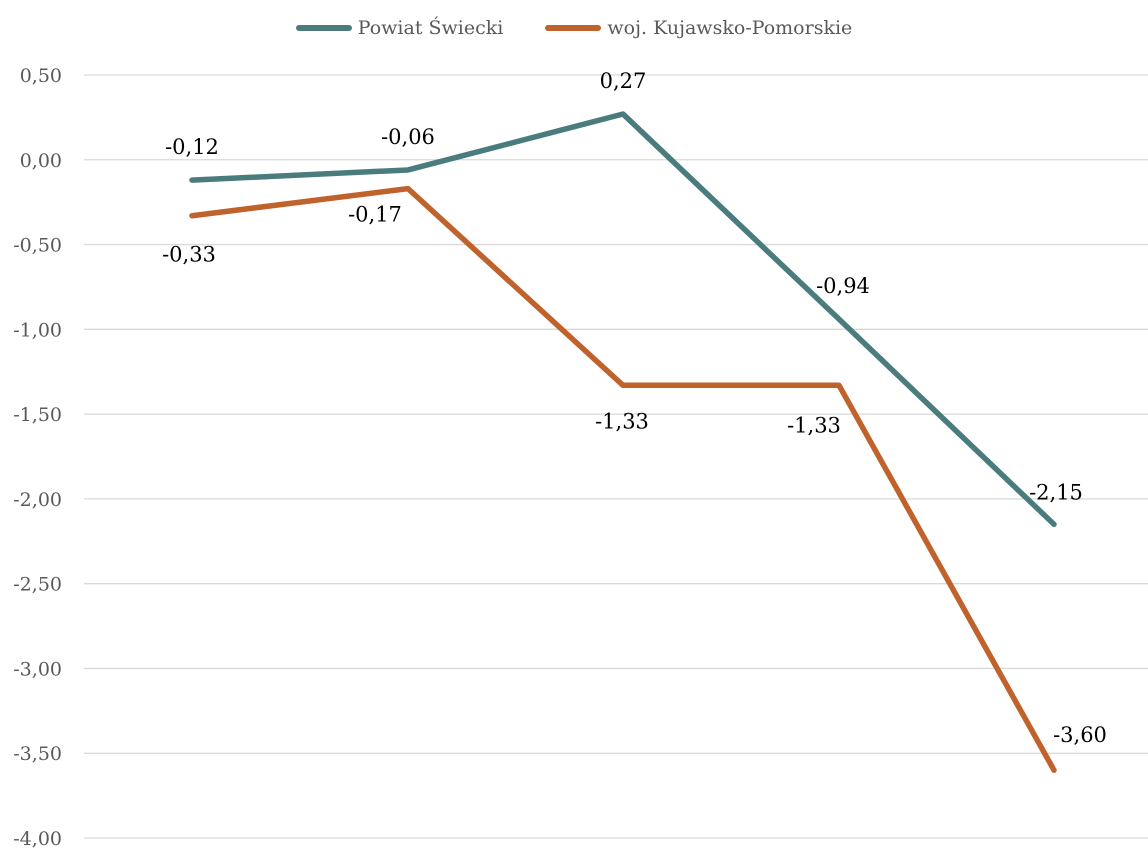 The height and width of the screenshot is (848, 1148). What do you see at coordinates (37, 585) in the screenshot?
I see `y-tick-label: -2,50` at bounding box center [37, 585].